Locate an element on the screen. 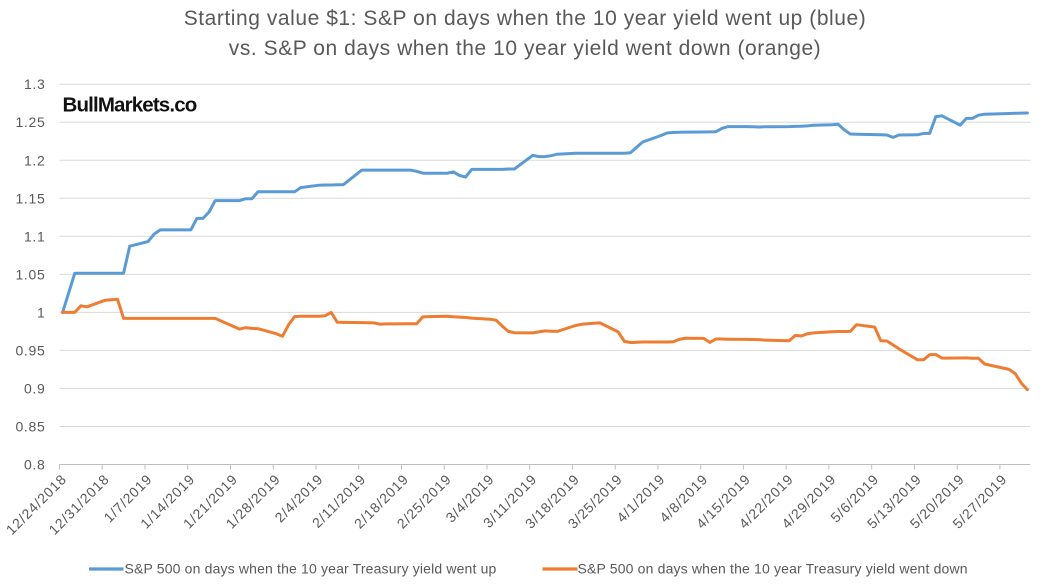  svg-text: 0.95 is located at coordinates (30, 350).